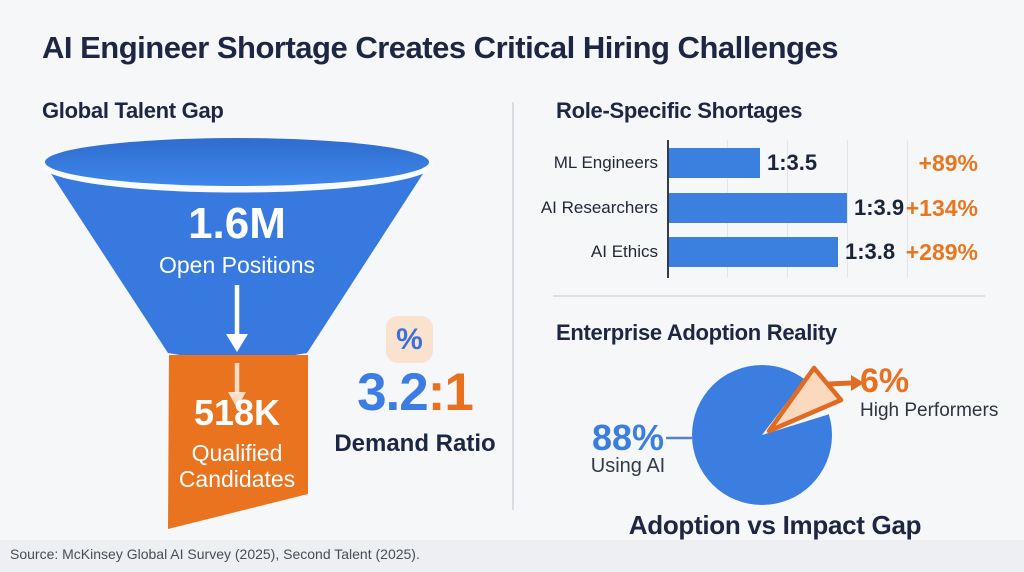 The height and width of the screenshot is (572, 1024). What do you see at coordinates (628, 437) in the screenshot?
I see `using-ai-value: 88%` at bounding box center [628, 437].